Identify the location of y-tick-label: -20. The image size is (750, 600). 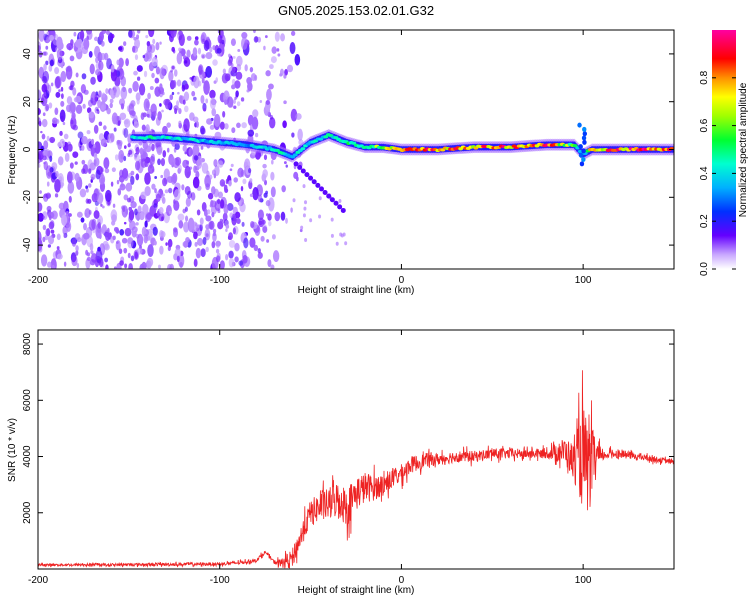
(27, 197).